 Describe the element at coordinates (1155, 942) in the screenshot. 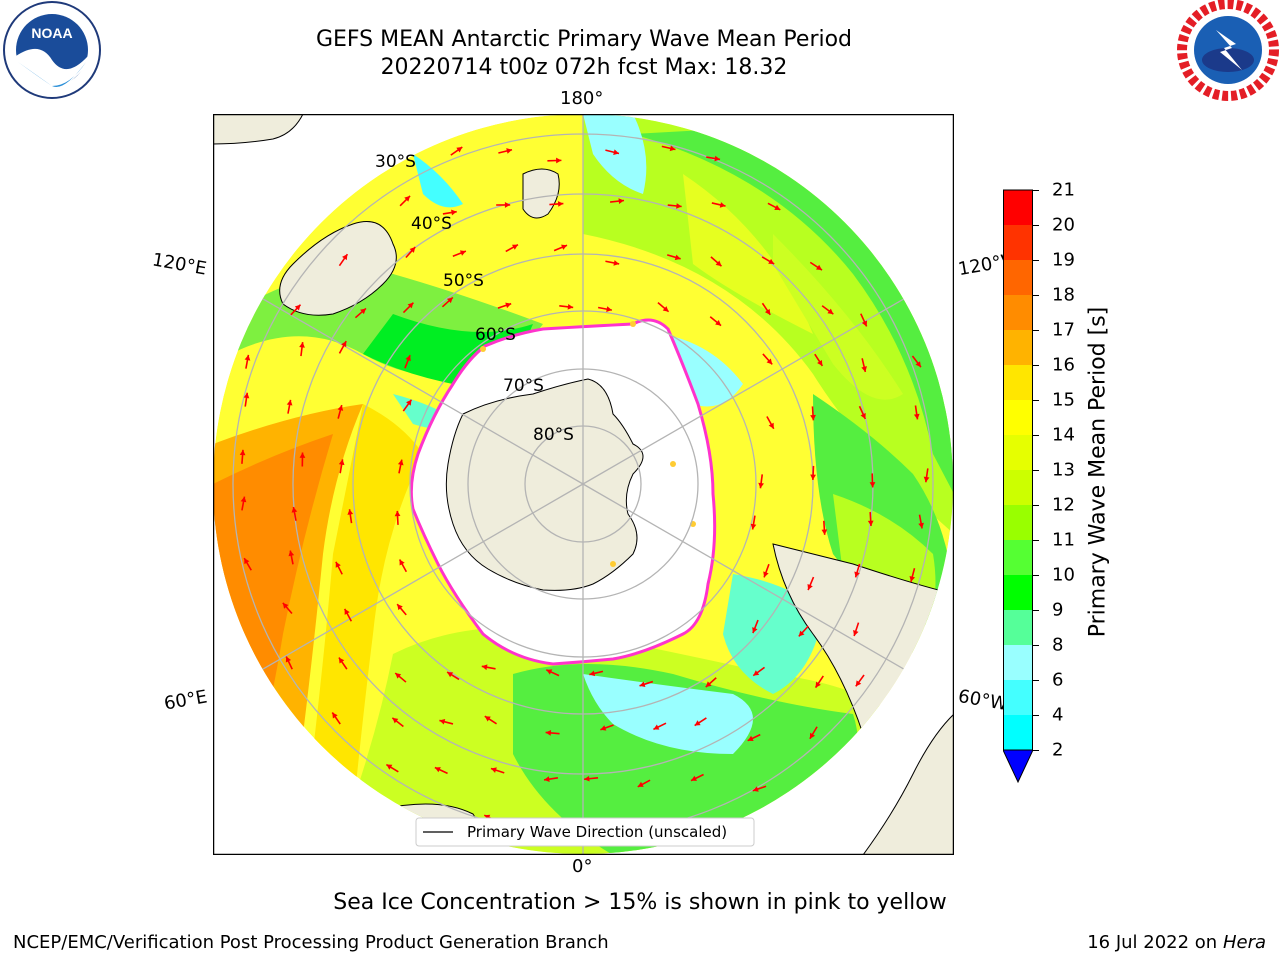

I see `footer-date-text: 16 Jul 2022 on` at that location.